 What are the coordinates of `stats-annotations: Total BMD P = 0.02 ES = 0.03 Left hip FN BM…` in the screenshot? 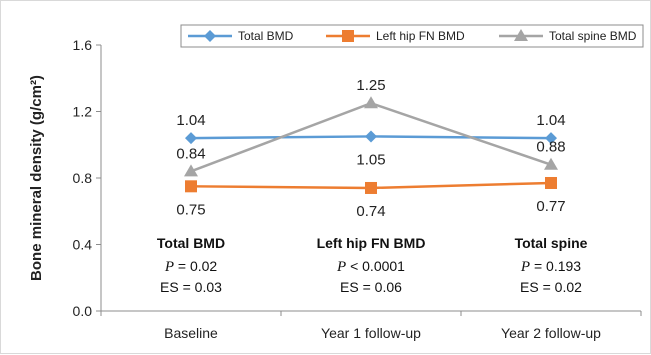 It's located at (372, 265).